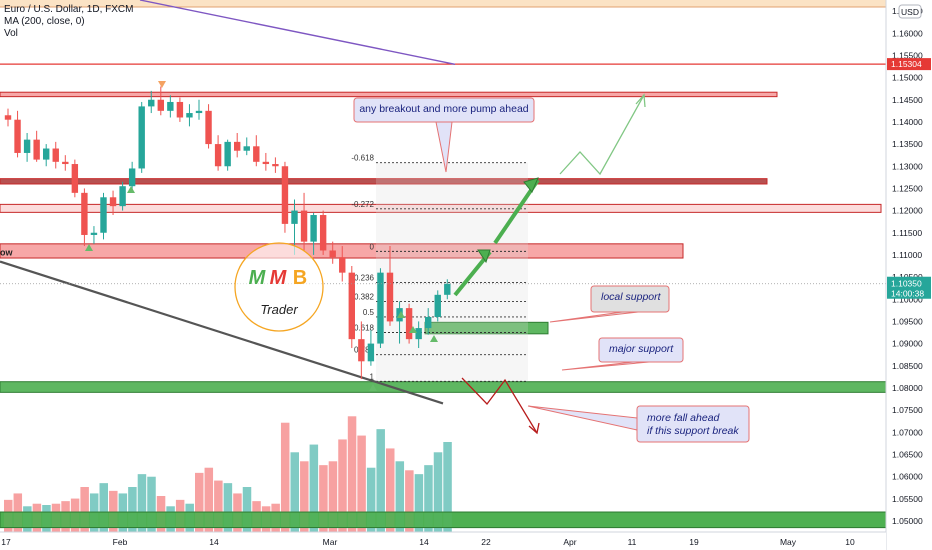 Image resolution: width=932 pixels, height=550 pixels. I want to click on price-tick-label: 1.10000, so click(907, 299).